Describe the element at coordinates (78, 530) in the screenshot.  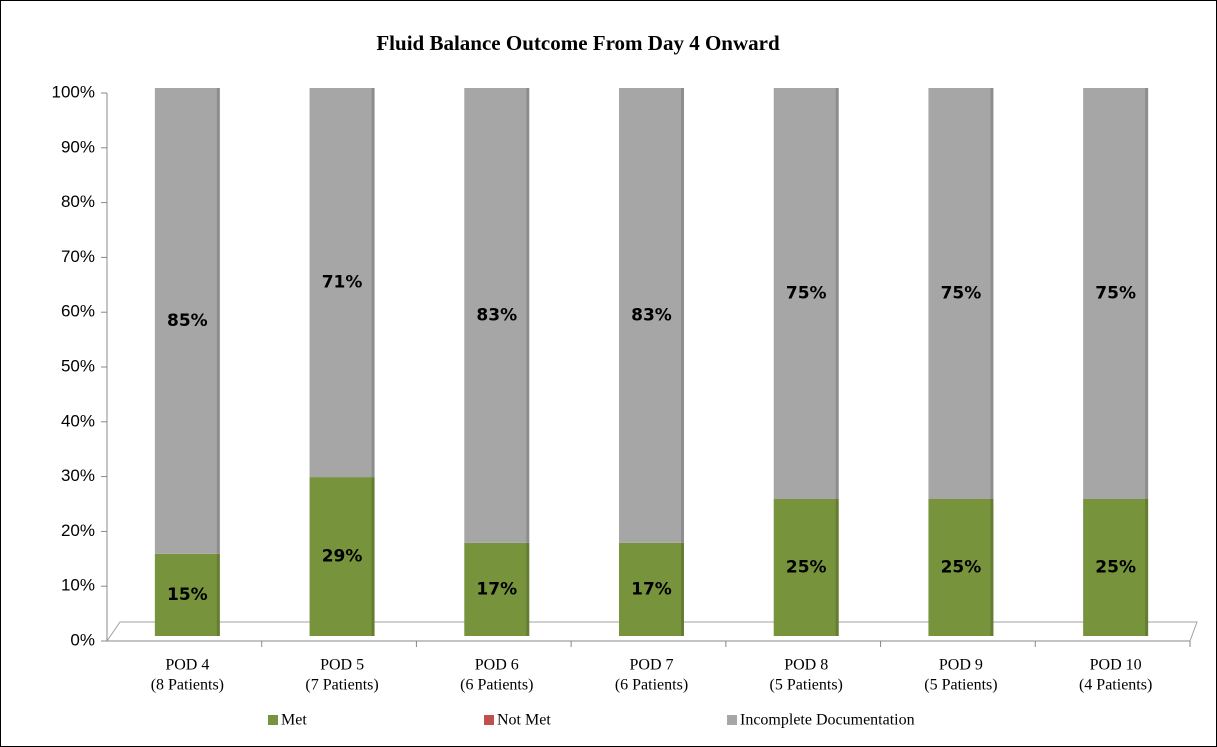
I see `y-tick-label: 20%` at that location.